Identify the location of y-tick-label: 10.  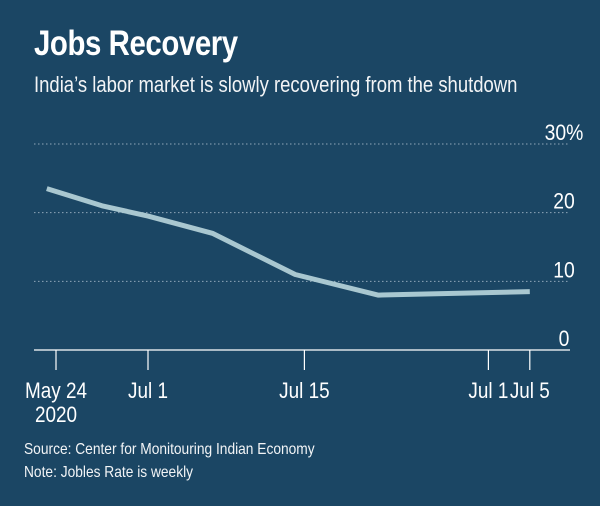
(564, 270).